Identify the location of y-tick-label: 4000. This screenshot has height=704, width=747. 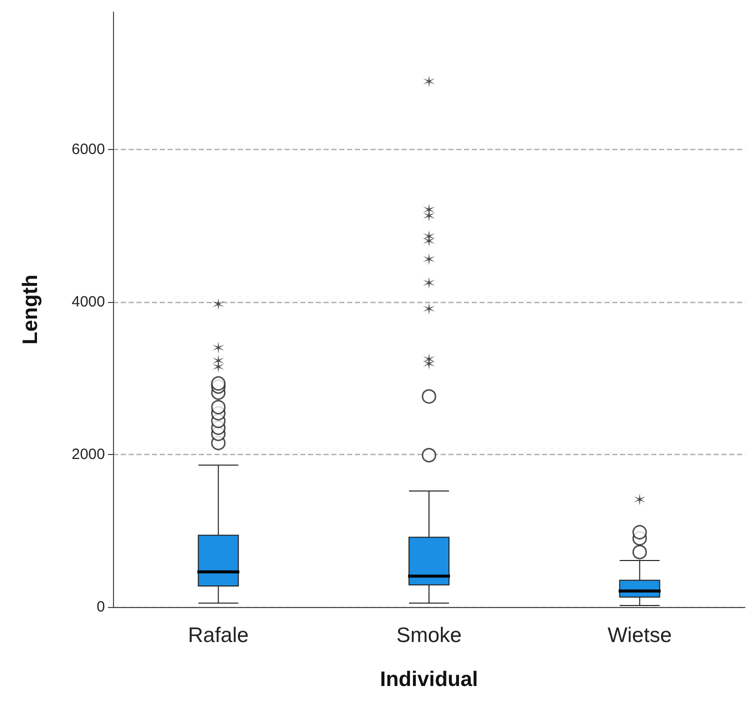
(88, 301).